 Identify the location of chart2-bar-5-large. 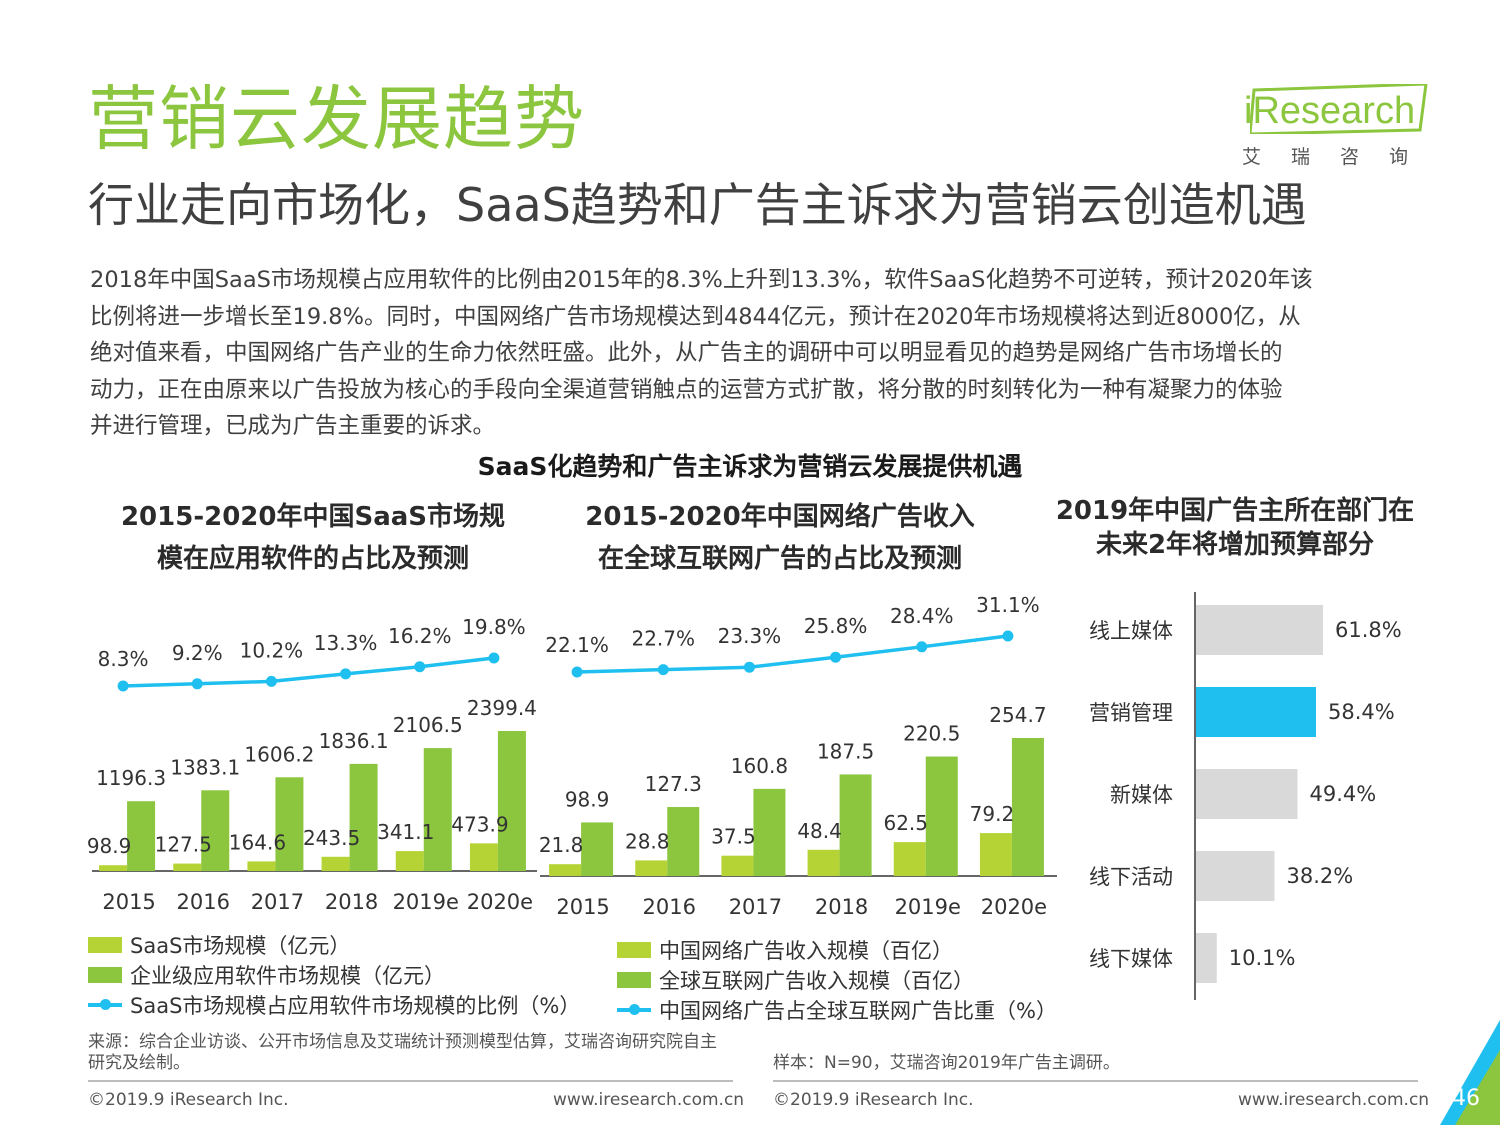
(1027, 807).